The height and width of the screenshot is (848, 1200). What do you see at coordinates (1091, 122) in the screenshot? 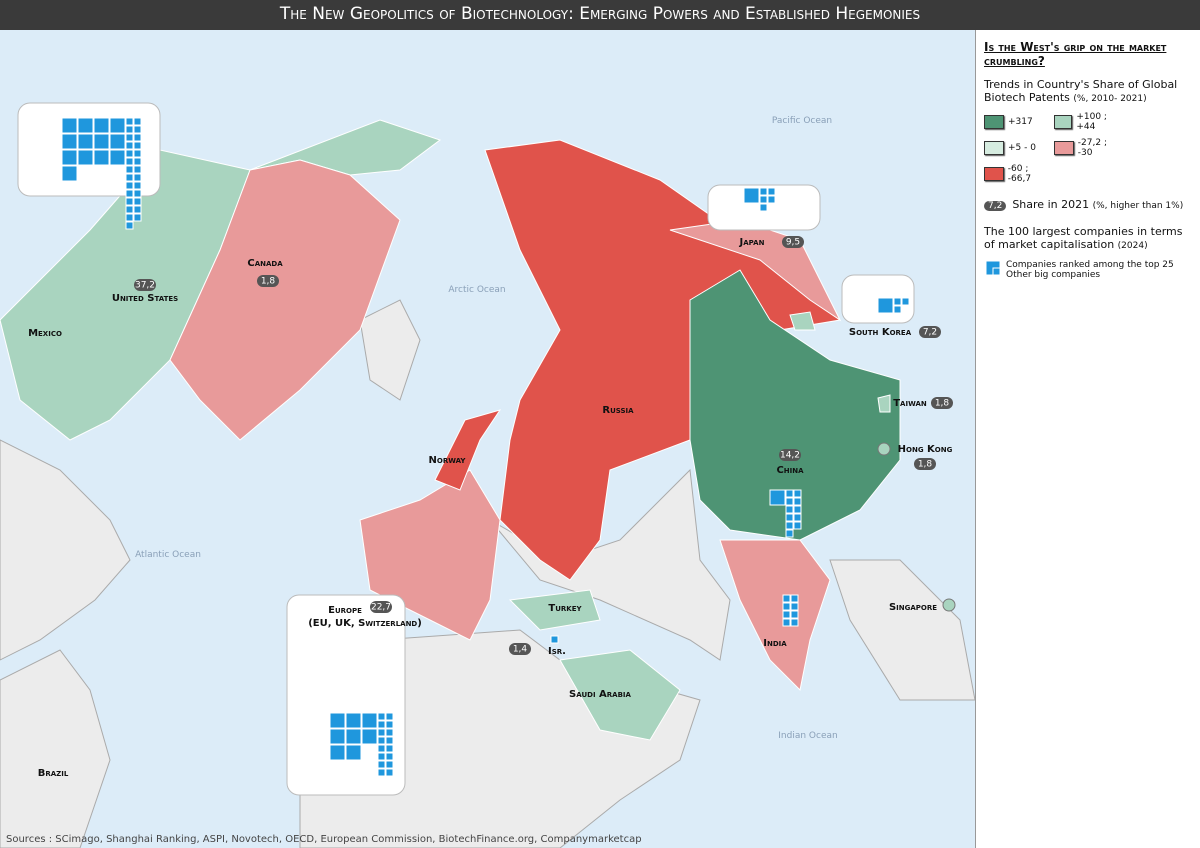
I see `trend-label: +100 ; +44` at bounding box center [1091, 122].